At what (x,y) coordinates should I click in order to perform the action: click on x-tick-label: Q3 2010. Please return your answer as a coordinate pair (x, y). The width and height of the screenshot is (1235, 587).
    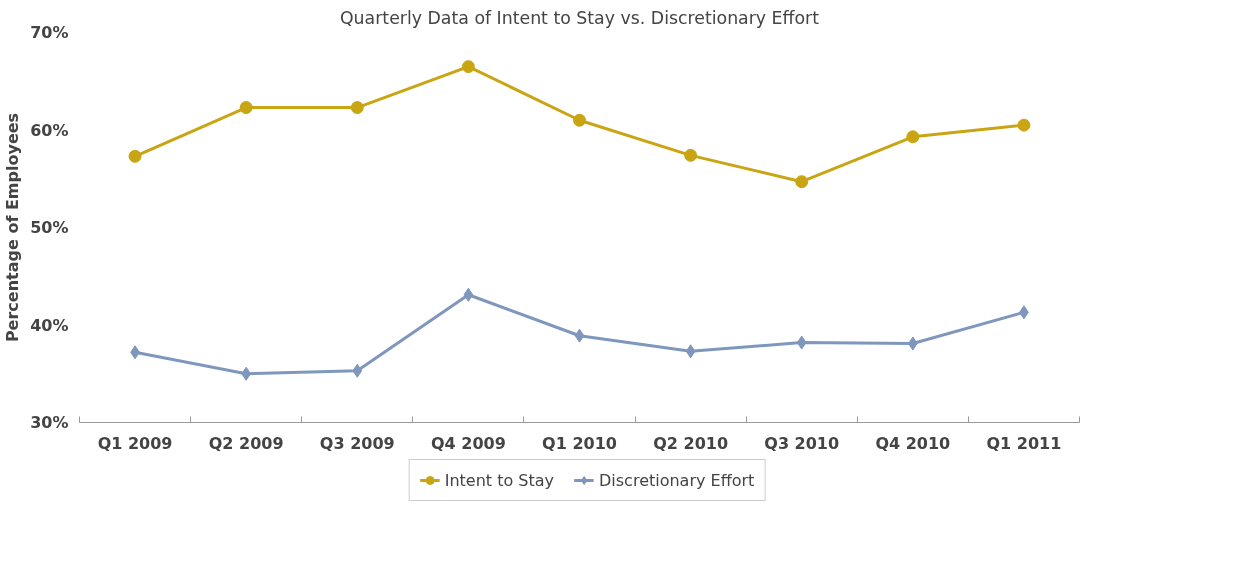
    Looking at the image, I should click on (802, 443).